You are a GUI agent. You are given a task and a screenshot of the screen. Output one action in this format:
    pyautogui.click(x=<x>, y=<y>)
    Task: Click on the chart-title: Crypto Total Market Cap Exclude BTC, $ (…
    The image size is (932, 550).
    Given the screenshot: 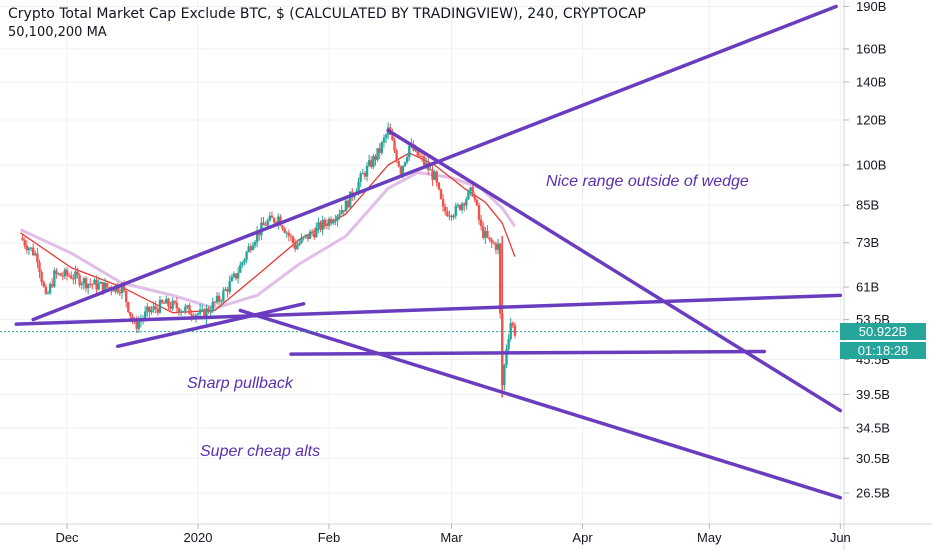 What is the action you would take?
    pyautogui.click(x=327, y=14)
    